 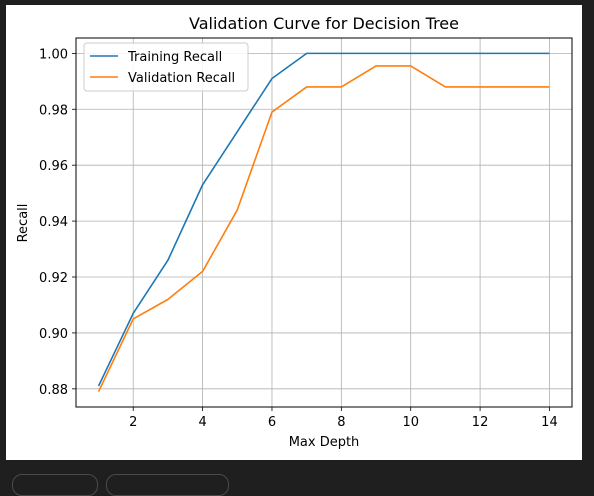 What do you see at coordinates (181, 78) in the screenshot?
I see `legend-label-validation: Validation Recall` at bounding box center [181, 78].